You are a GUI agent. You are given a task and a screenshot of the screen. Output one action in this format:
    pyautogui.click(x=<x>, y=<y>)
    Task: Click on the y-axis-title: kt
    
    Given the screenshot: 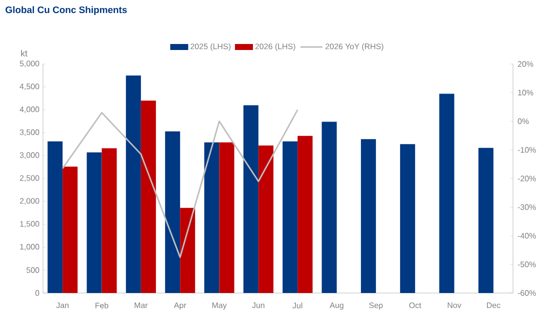 What is the action you would take?
    pyautogui.click(x=24, y=53)
    